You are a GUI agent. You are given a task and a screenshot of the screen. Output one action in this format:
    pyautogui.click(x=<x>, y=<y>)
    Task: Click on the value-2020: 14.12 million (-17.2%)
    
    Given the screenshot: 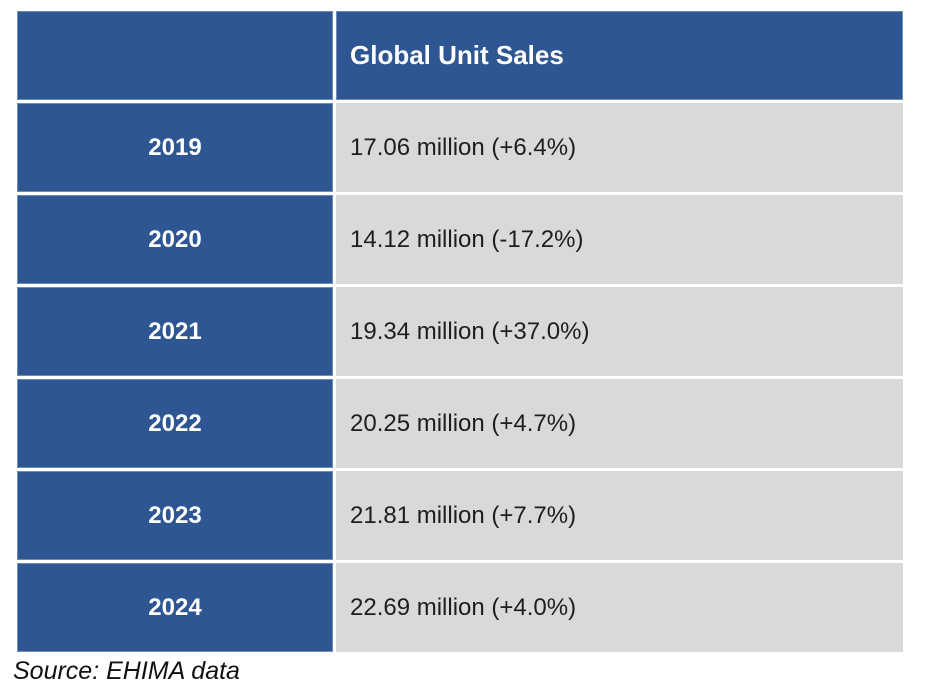 What is the action you would take?
    pyautogui.click(x=619, y=239)
    